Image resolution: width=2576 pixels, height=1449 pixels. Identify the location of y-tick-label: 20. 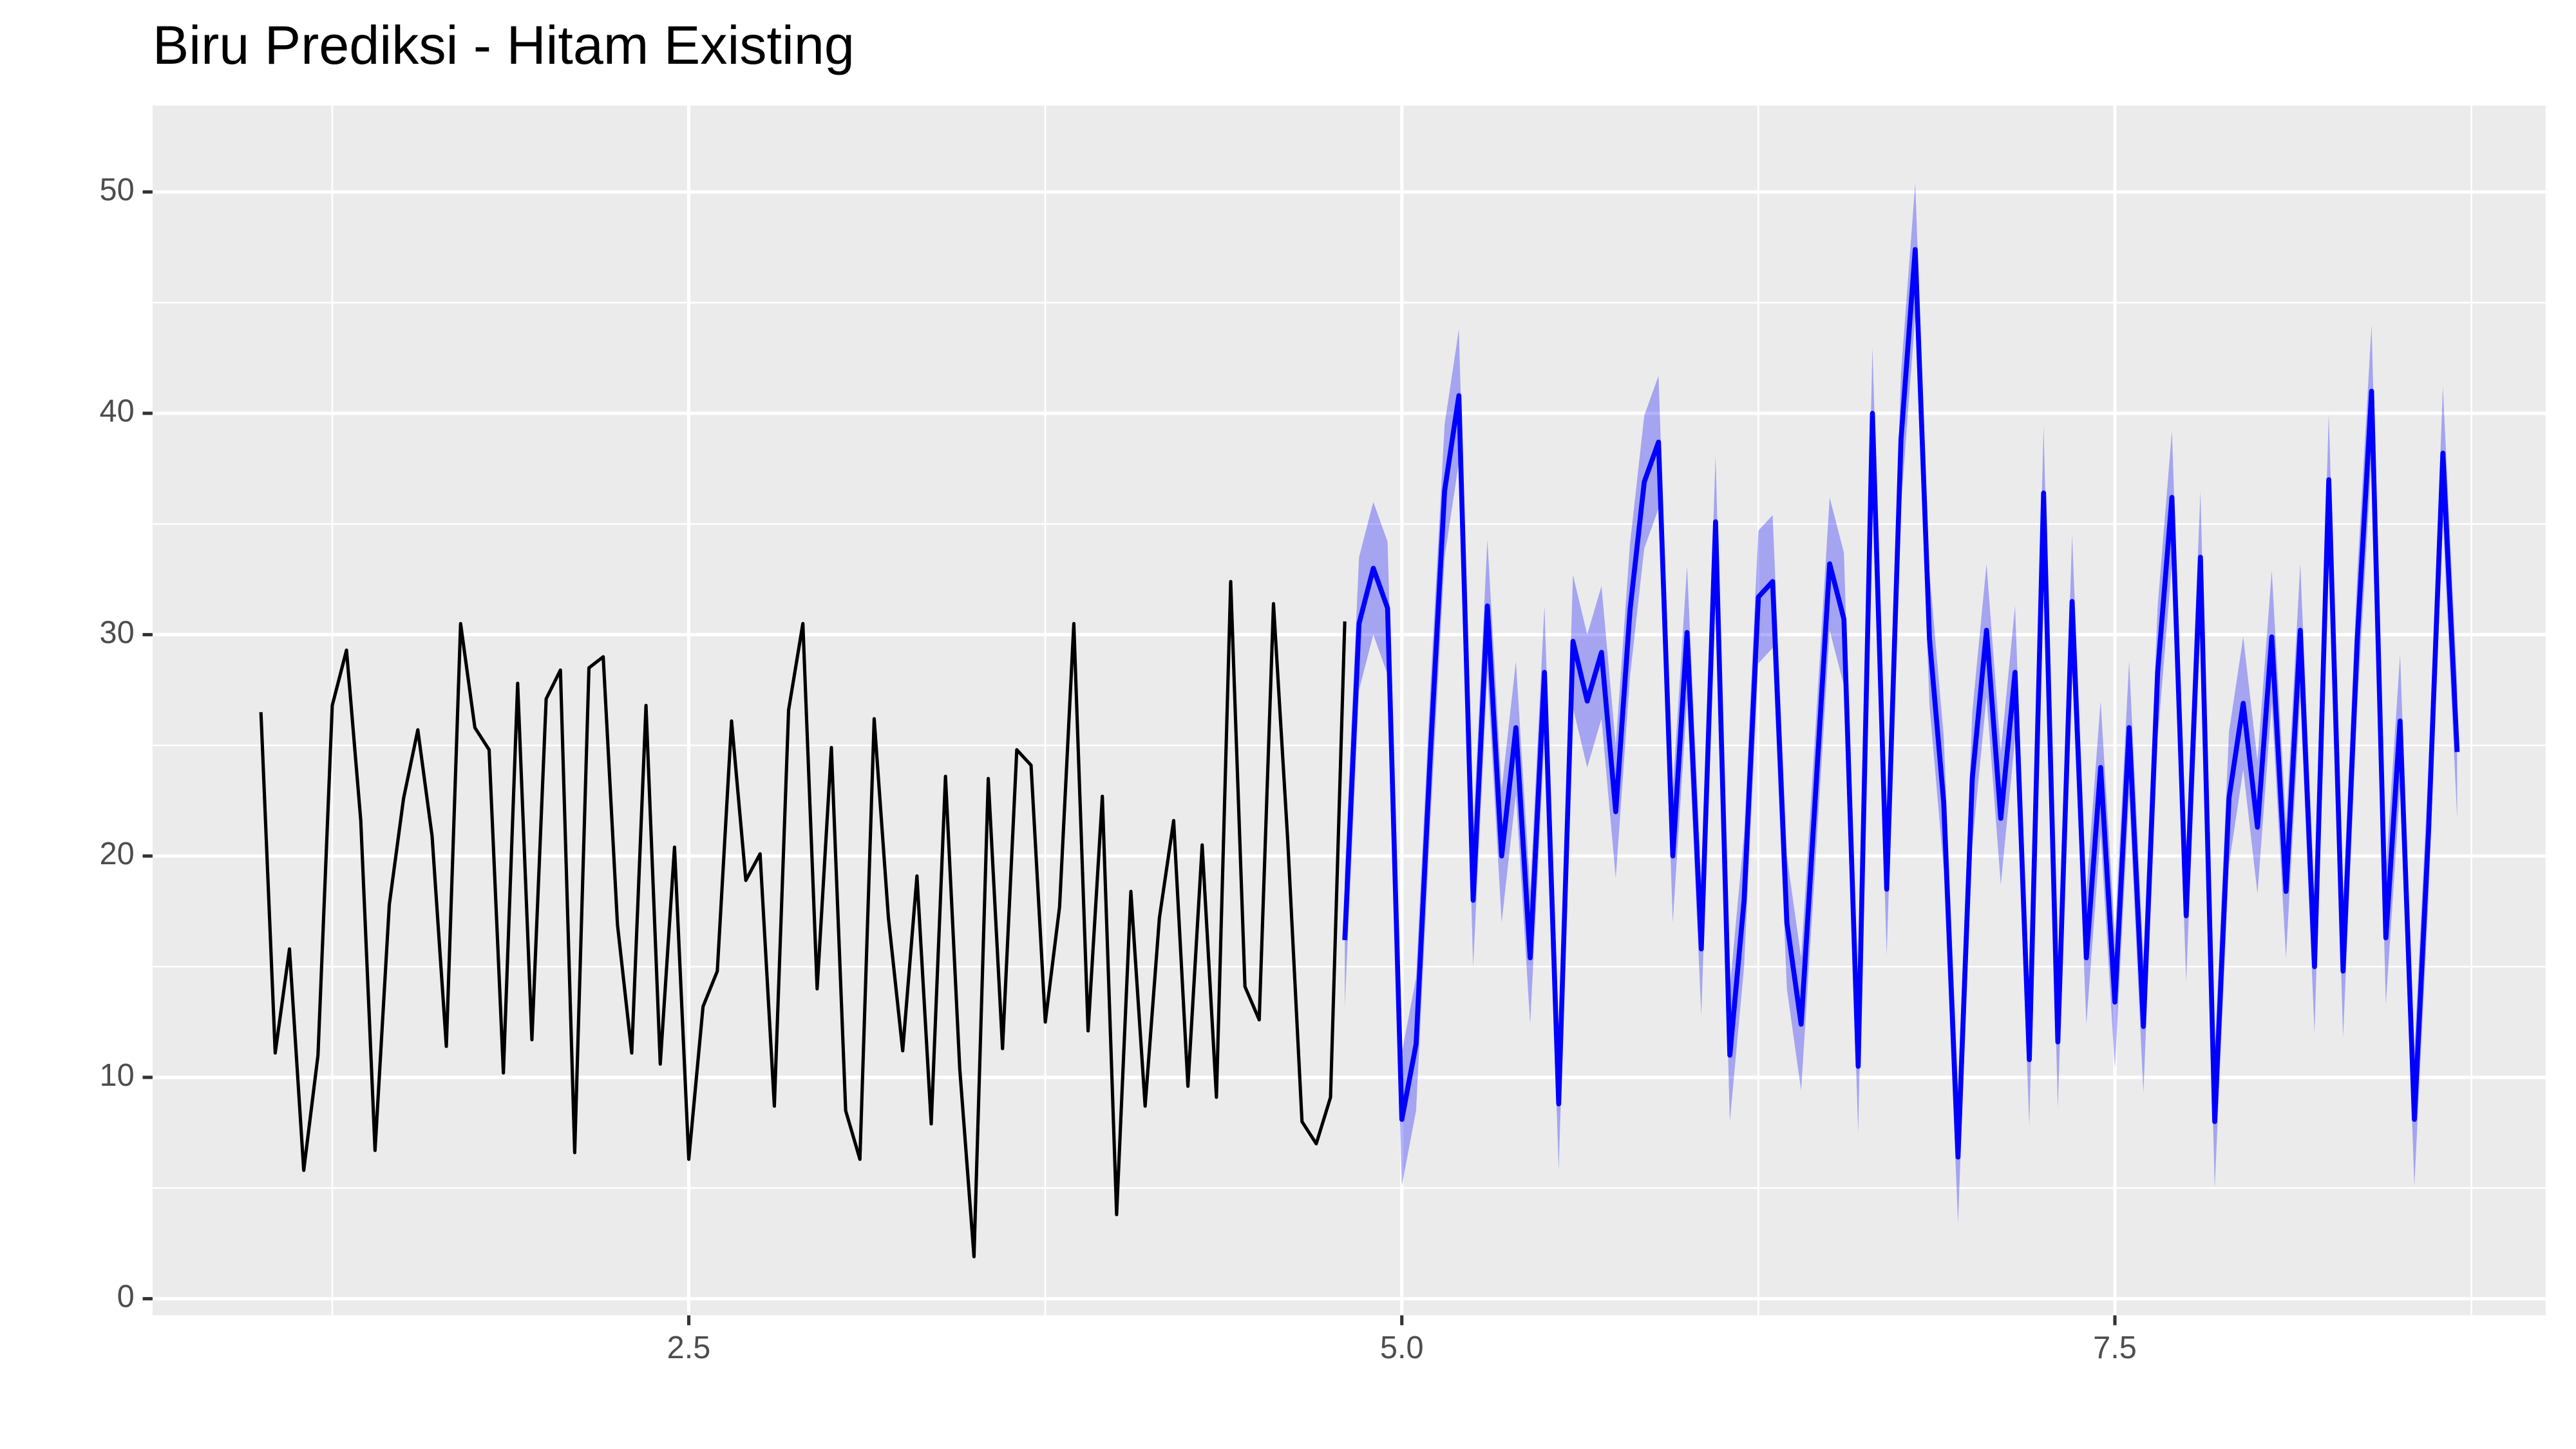
(117, 854).